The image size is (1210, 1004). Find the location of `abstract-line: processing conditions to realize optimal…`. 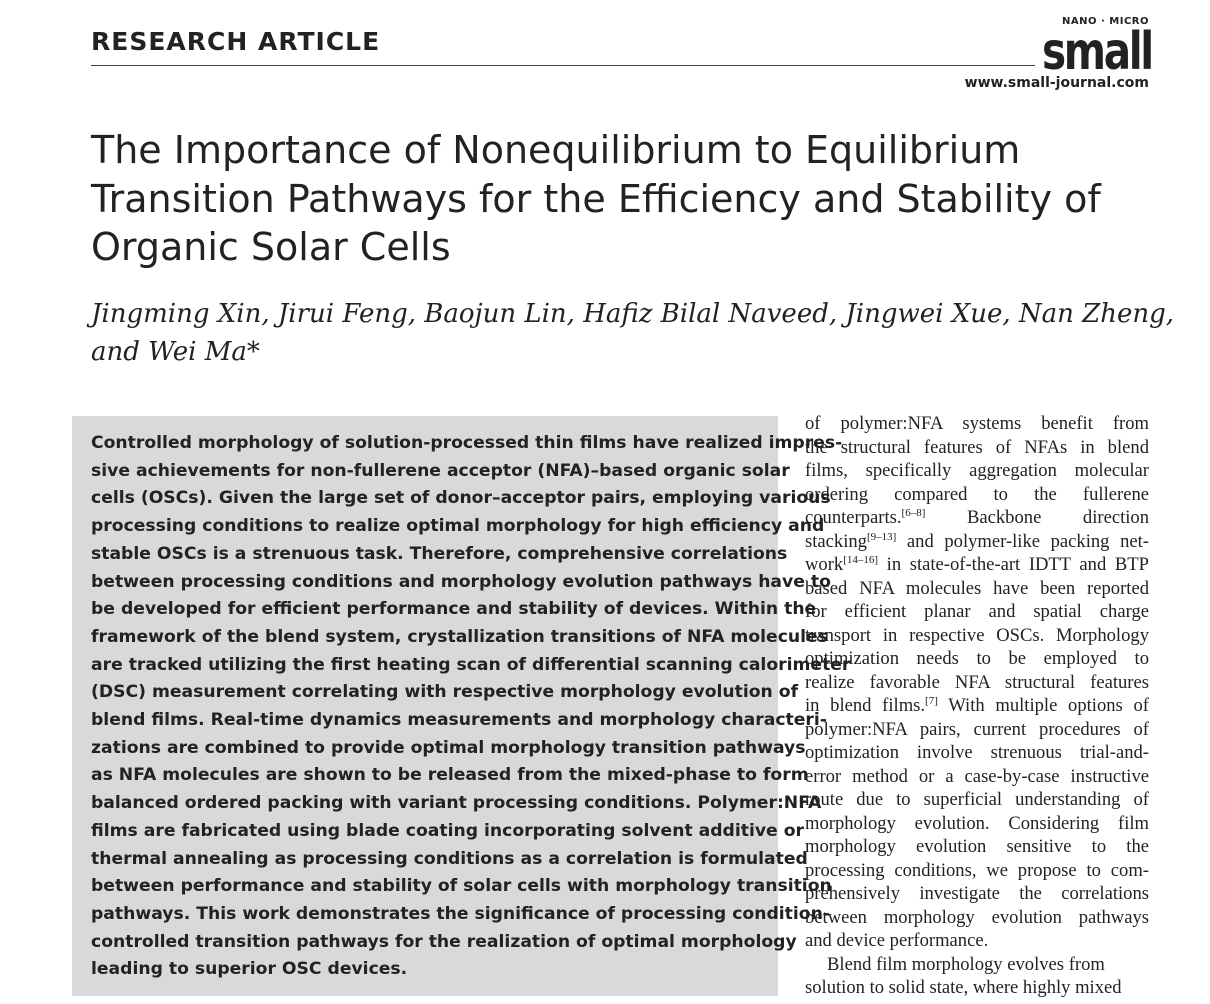

abstract-line: processing conditions to realize optimal… is located at coordinates (458, 526).